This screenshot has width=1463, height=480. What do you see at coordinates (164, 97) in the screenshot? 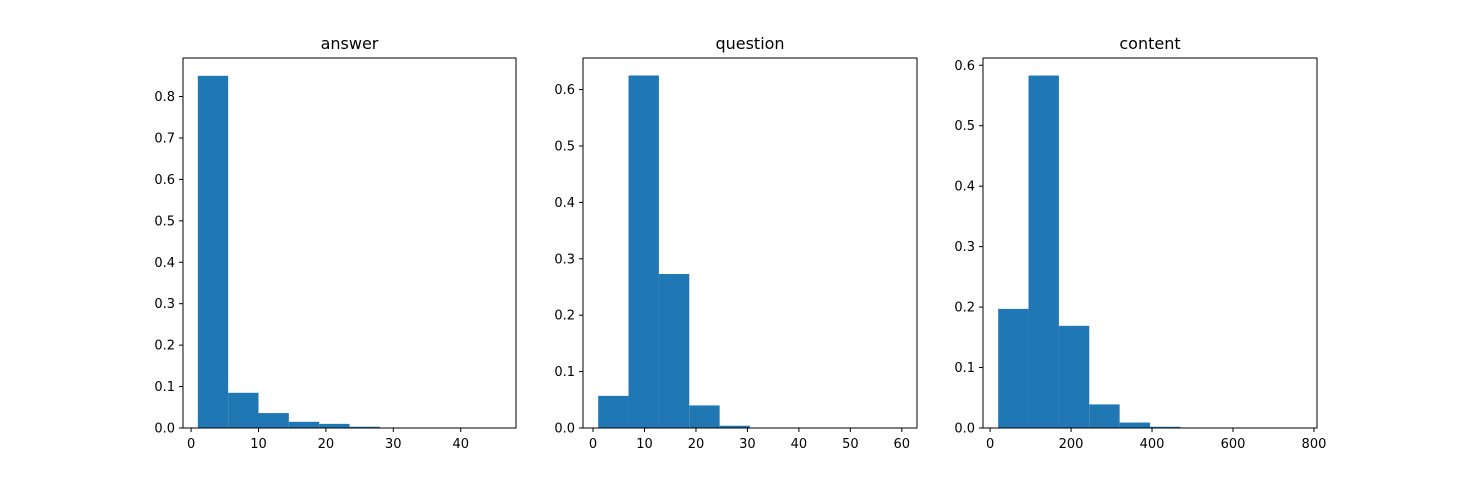
I see `y-tick-label: 0.8` at bounding box center [164, 97].